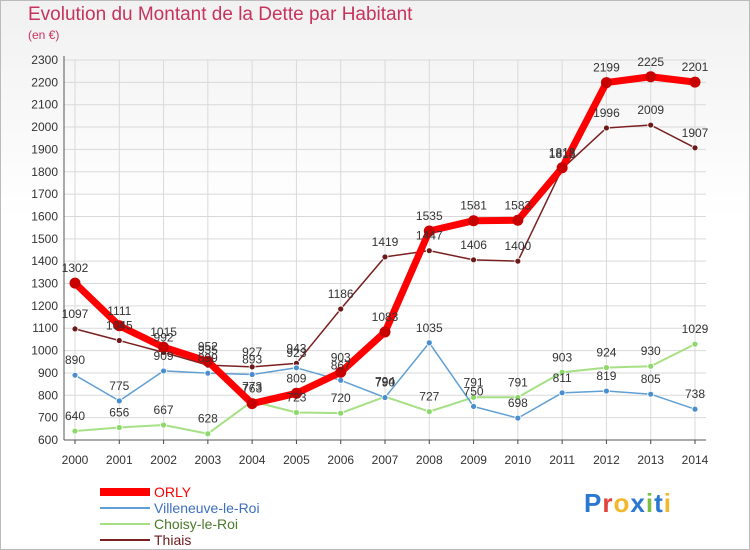  Describe the element at coordinates (125, 524) in the screenshot. I see `legend-swatch-choisy-le-roi` at that location.